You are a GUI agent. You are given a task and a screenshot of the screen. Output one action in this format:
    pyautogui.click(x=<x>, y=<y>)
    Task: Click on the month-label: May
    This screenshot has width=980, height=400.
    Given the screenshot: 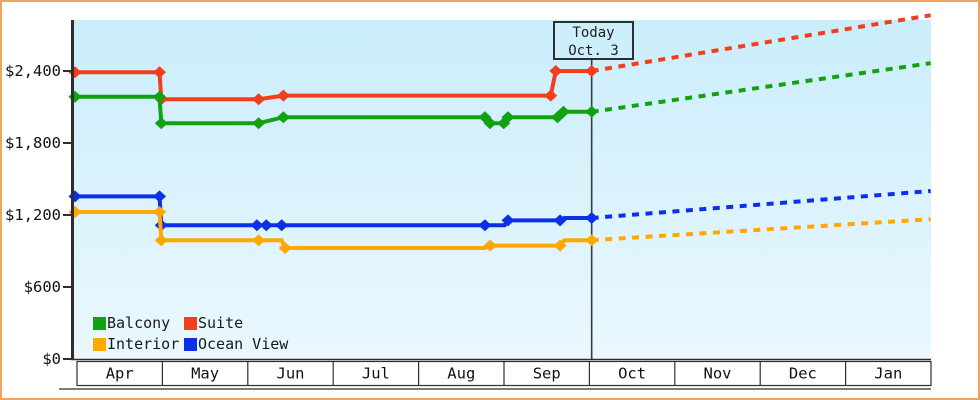 What is the action you would take?
    pyautogui.click(x=205, y=374)
    